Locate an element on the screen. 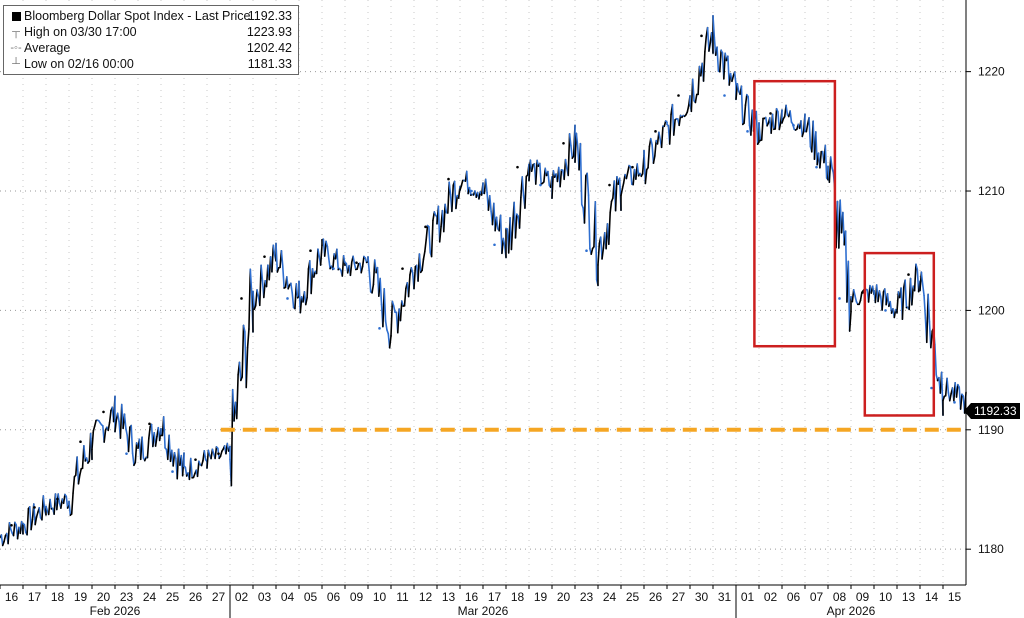 The width and height of the screenshot is (1024, 618). x-tick-label: 20 is located at coordinates (104, 597).